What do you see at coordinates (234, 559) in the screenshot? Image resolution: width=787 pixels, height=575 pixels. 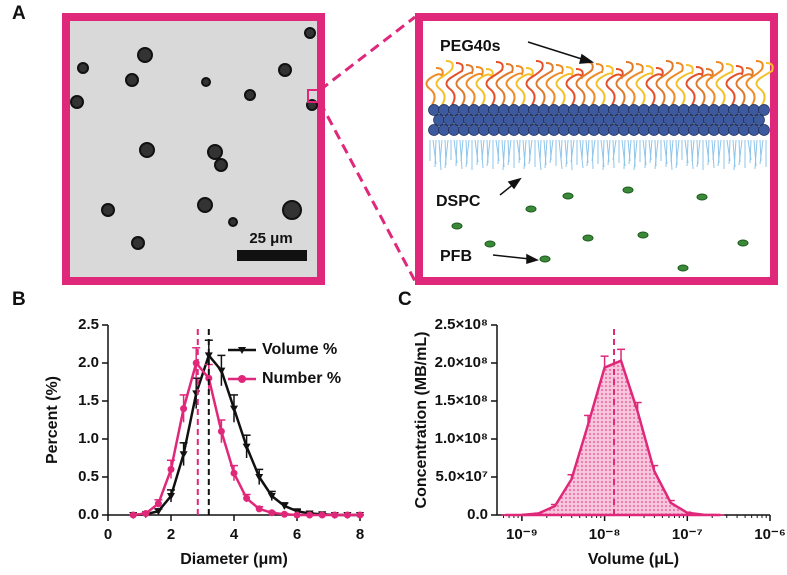 I see `x-axis-title: Diameter (μm)` at bounding box center [234, 559].